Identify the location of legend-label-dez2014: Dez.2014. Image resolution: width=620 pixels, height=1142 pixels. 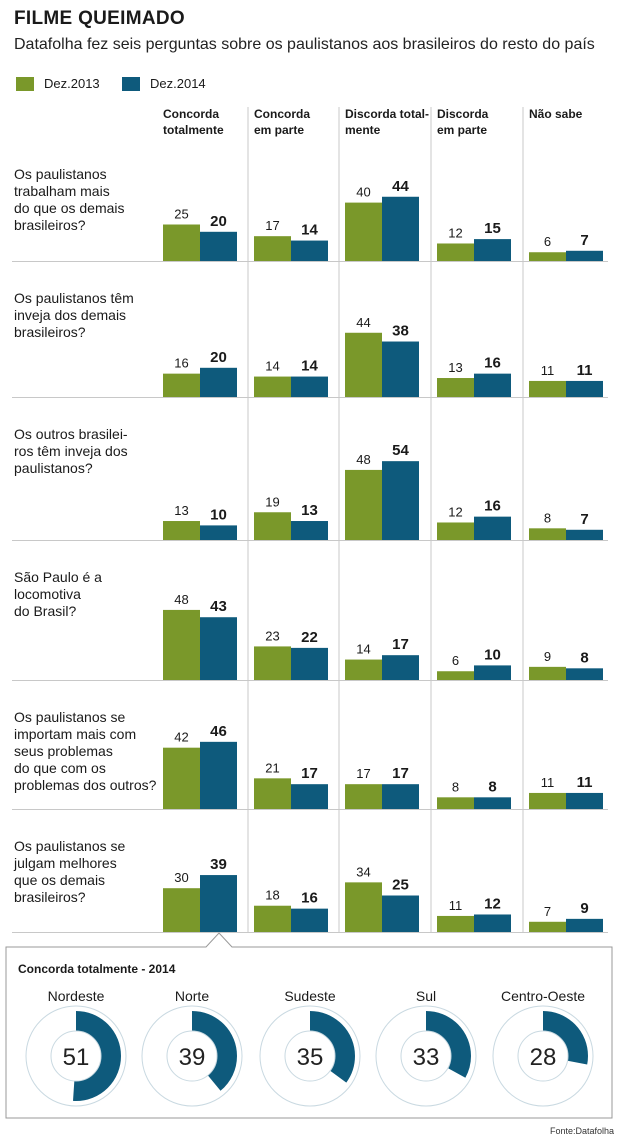
(178, 83).